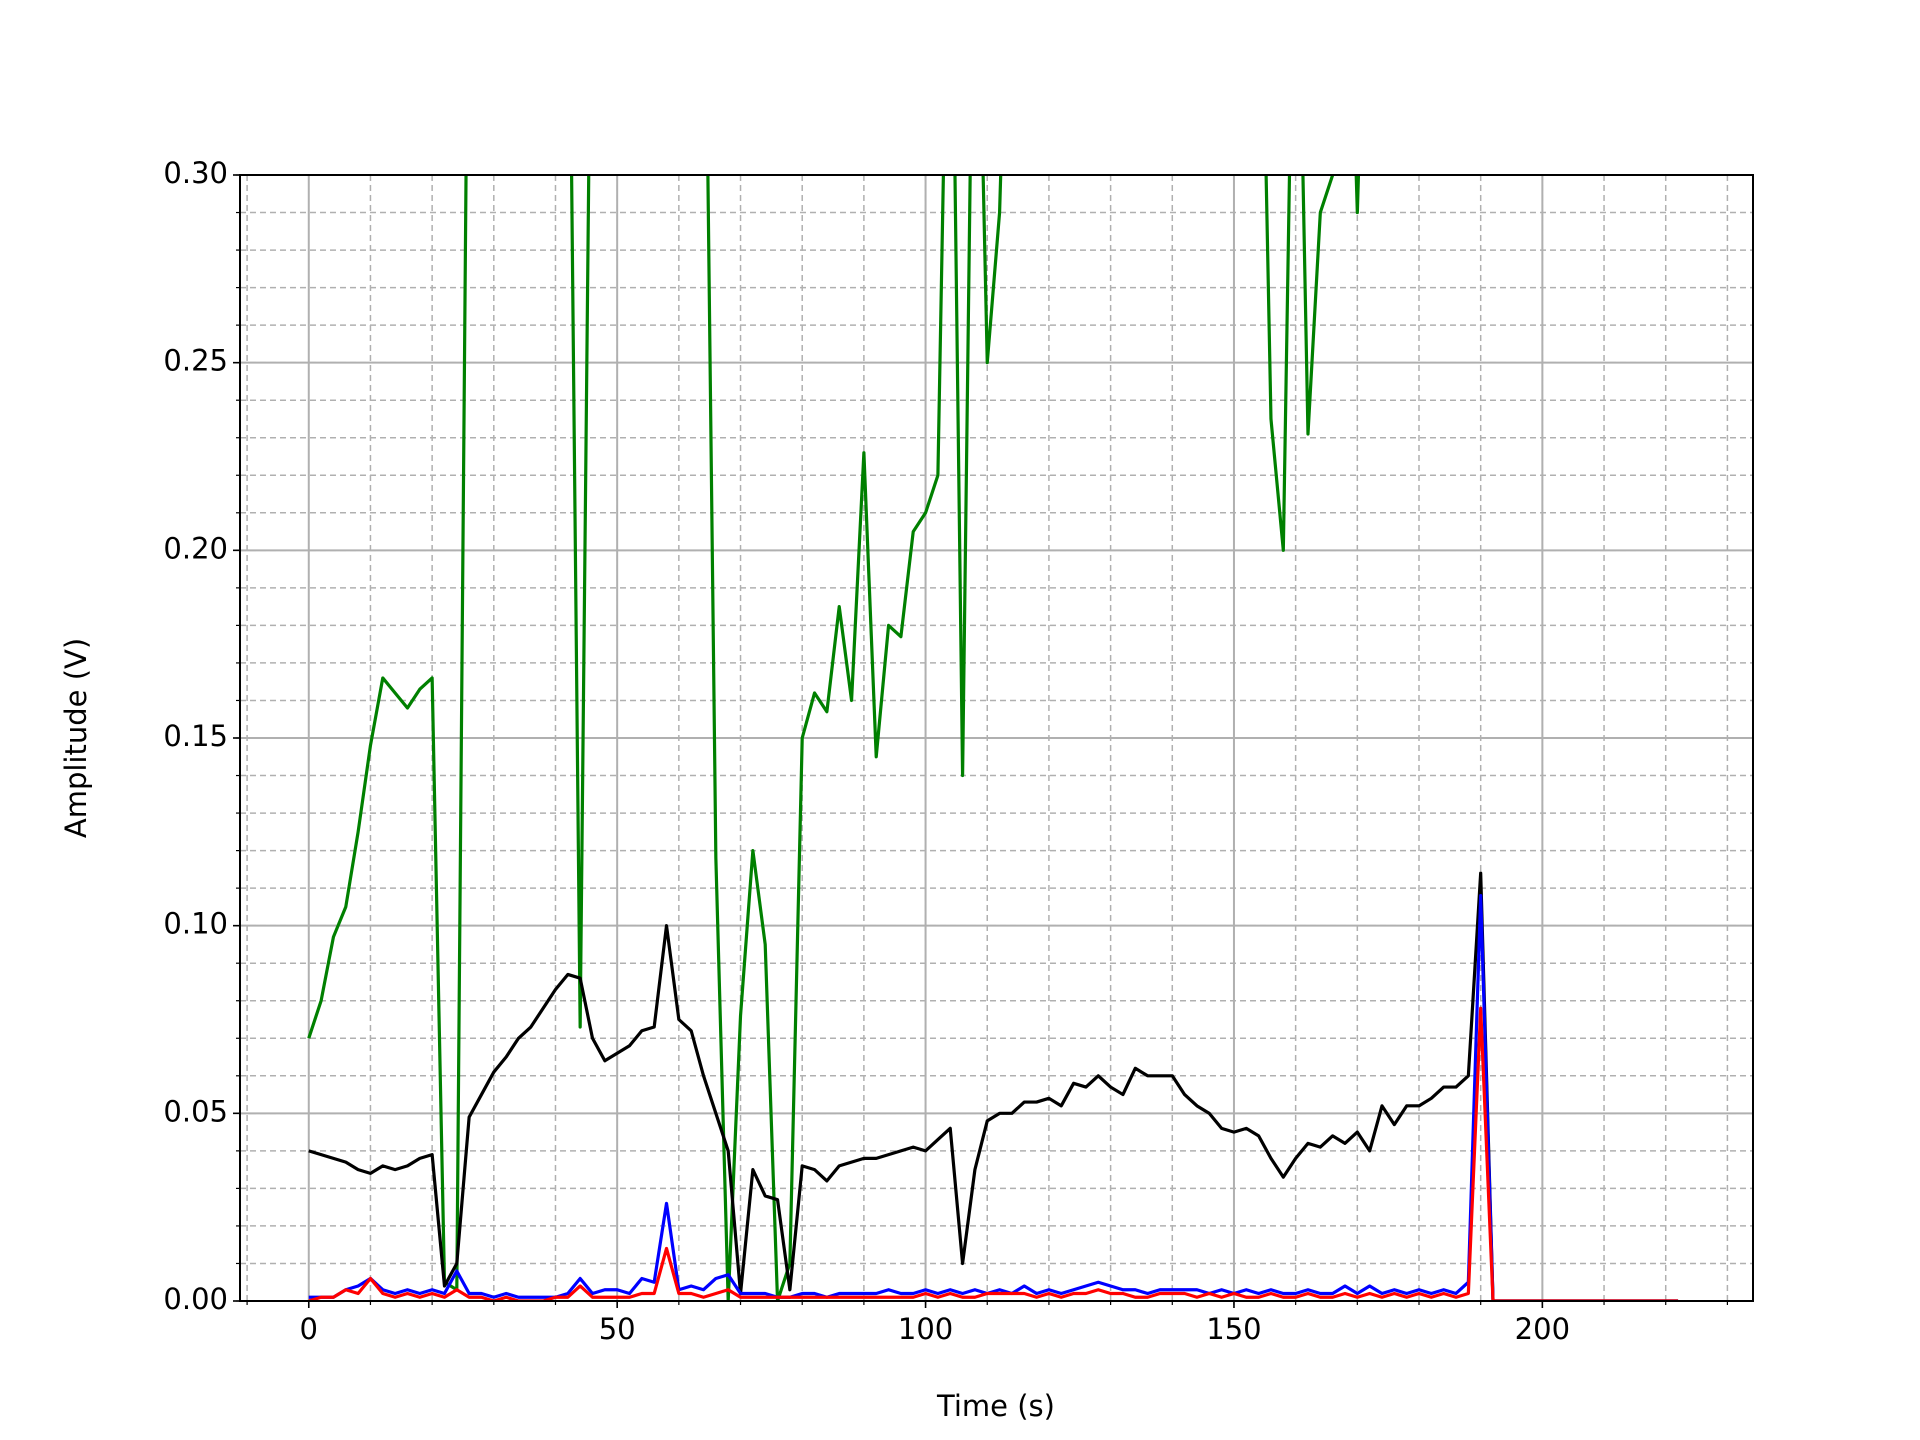 The width and height of the screenshot is (1920, 1440). Describe the element at coordinates (195, 173) in the screenshot. I see `y-tick-label: 0.30` at that location.